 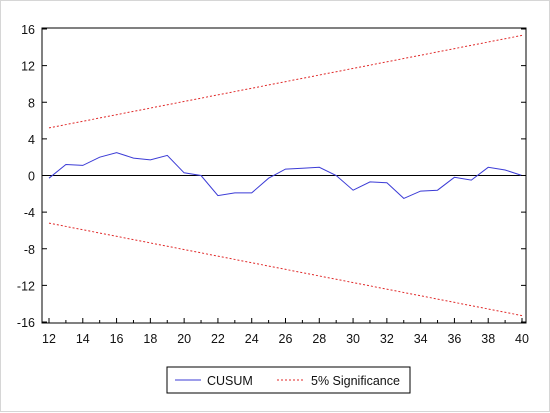 What do you see at coordinates (29, 250) in the screenshot?
I see `y-tick-label: -8` at bounding box center [29, 250].